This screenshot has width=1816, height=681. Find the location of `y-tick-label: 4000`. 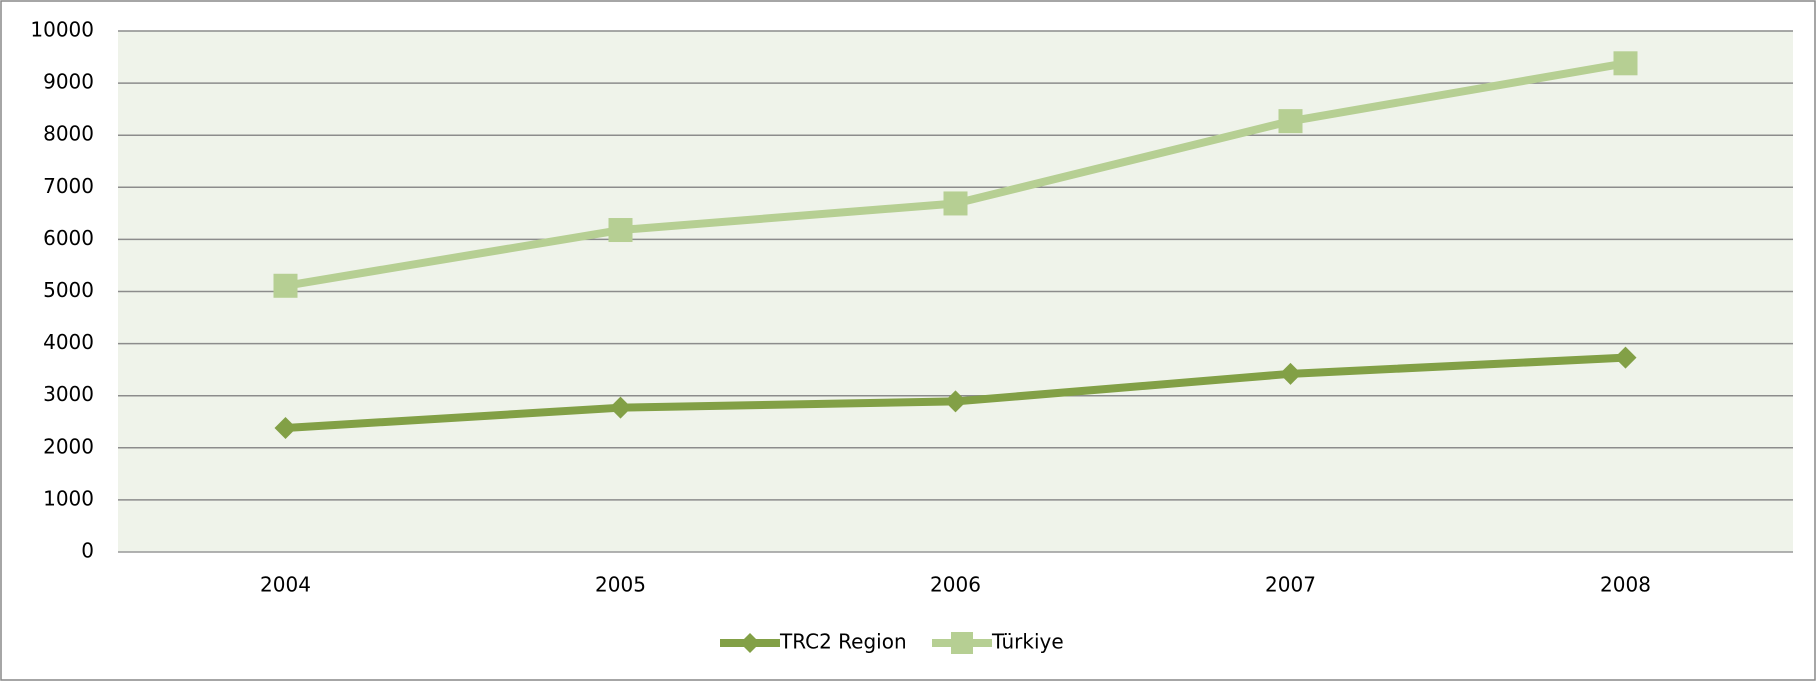

y-tick-label: 4000 is located at coordinates (68, 342).